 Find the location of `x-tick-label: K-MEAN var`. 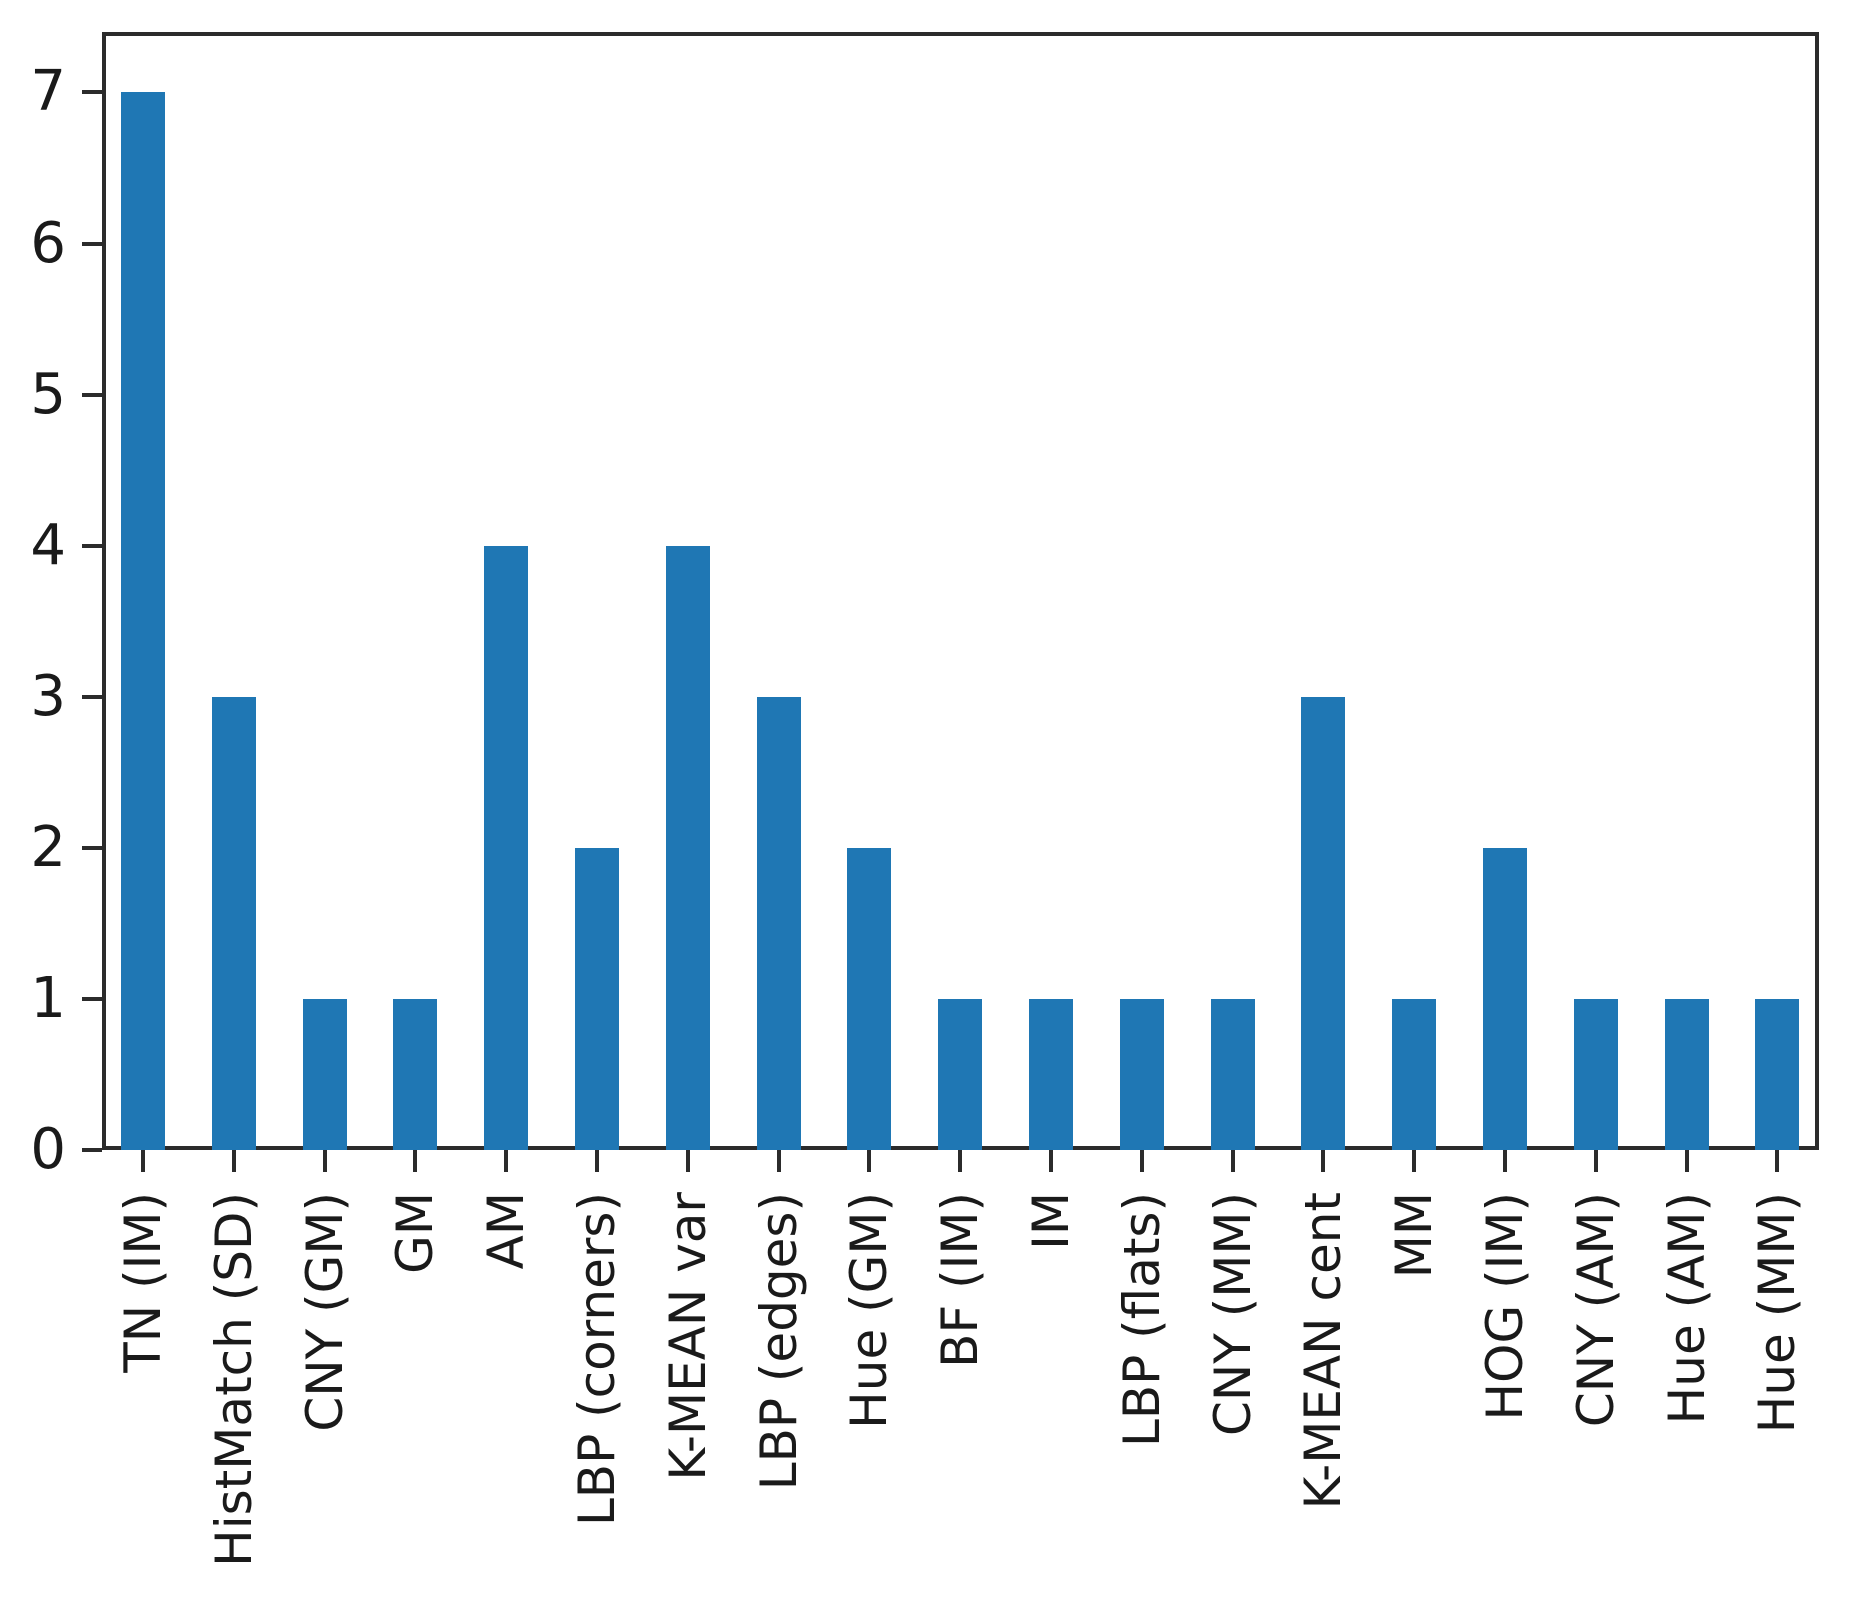

x-tick-label: K-MEAN var is located at coordinates (688, 1336).